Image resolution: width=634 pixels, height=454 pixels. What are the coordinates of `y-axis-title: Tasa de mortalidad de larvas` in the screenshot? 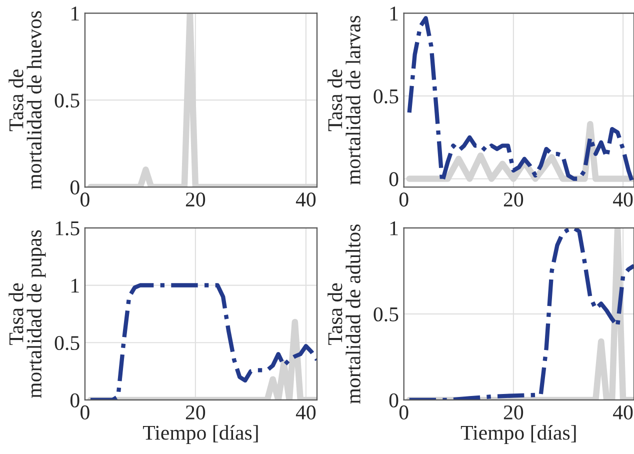 It's located at (344, 100).